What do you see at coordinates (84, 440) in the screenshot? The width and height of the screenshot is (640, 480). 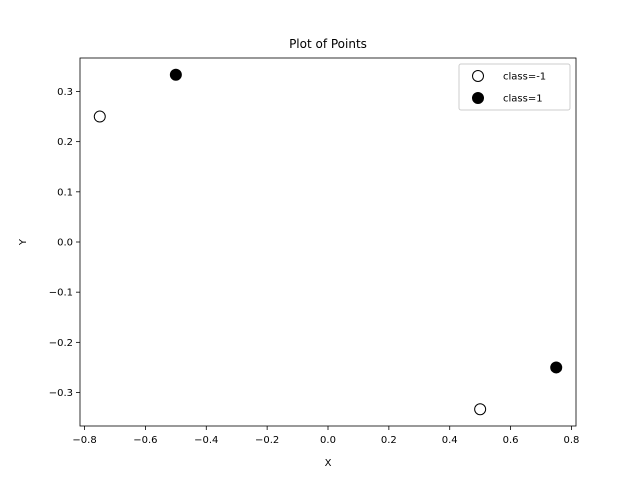 I see `x-tick-label: −0.8` at bounding box center [84, 440].